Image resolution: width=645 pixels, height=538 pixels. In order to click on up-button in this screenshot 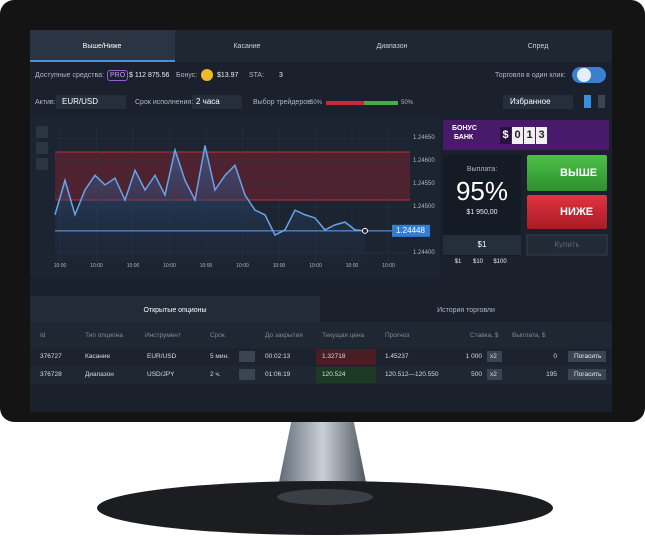, I will do `click(567, 173)`.